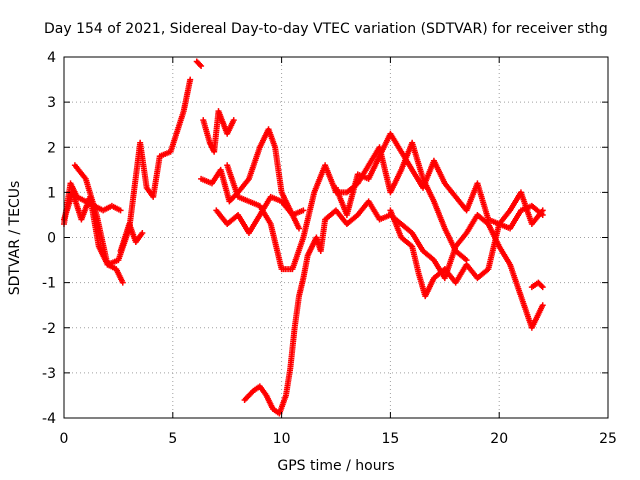 This screenshot has width=640, height=480. What do you see at coordinates (282, 439) in the screenshot?
I see `x-tick-label: 10` at bounding box center [282, 439].